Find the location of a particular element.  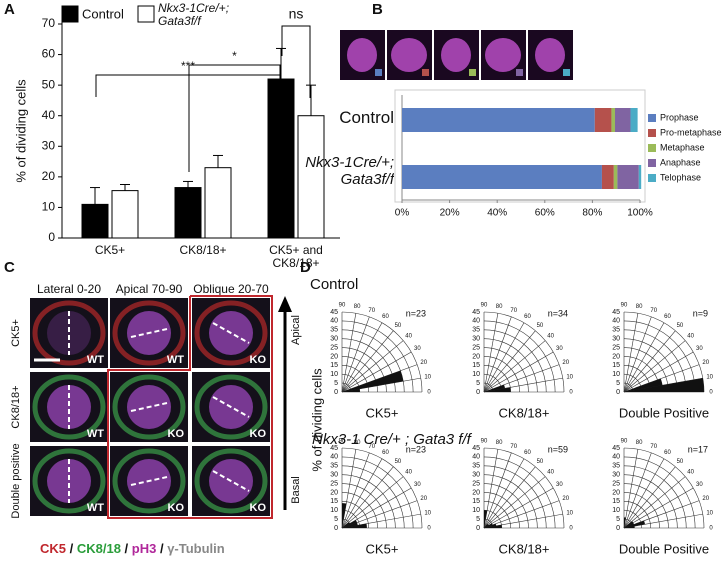

text-box: CK8/18+ is located at coordinates (202, 250).